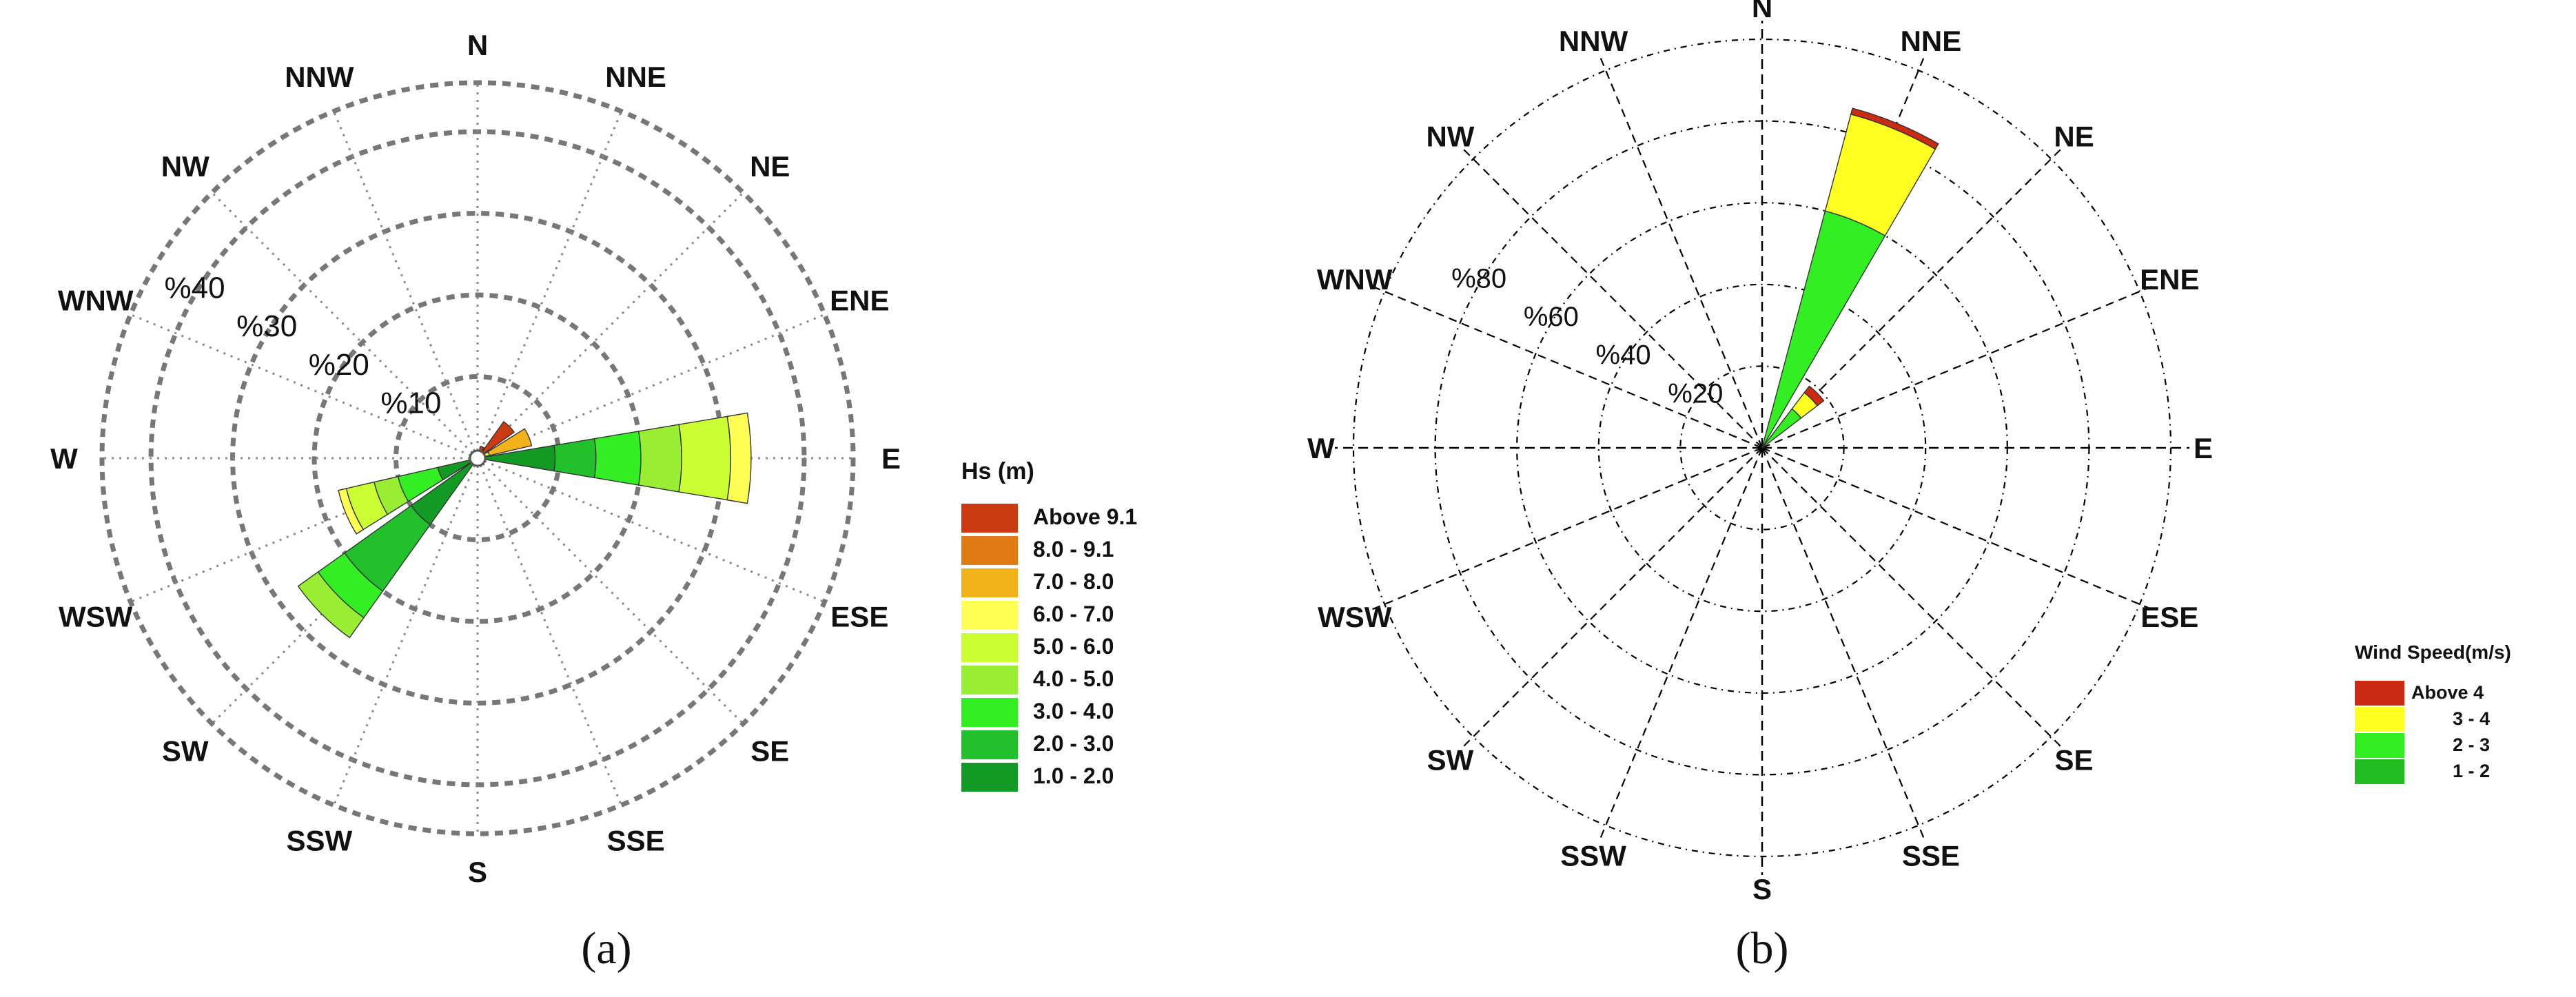 This screenshot has width=2576, height=997. What do you see at coordinates (331, 605) in the screenshot?
I see `rose-segment-sw` at bounding box center [331, 605].